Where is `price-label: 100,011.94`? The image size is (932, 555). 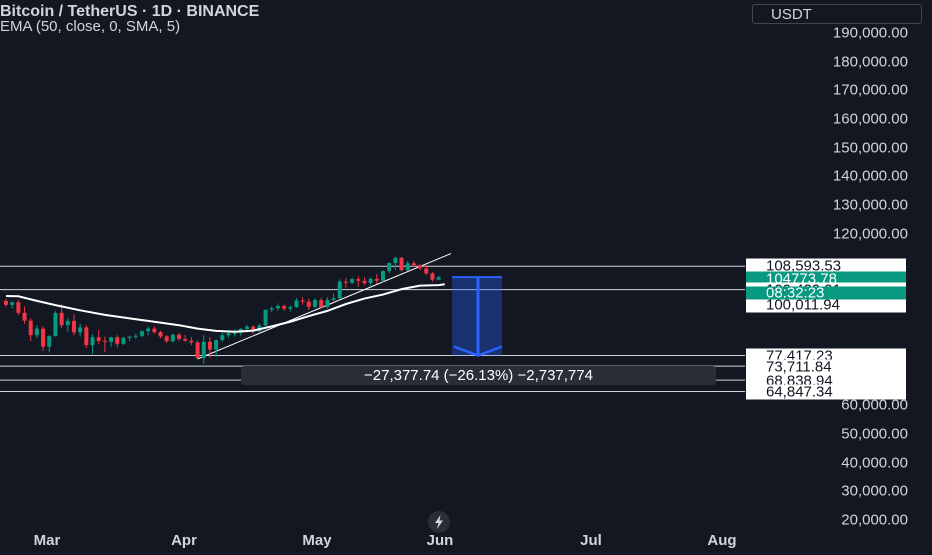 price-label: 100,011.94 is located at coordinates (826, 305).